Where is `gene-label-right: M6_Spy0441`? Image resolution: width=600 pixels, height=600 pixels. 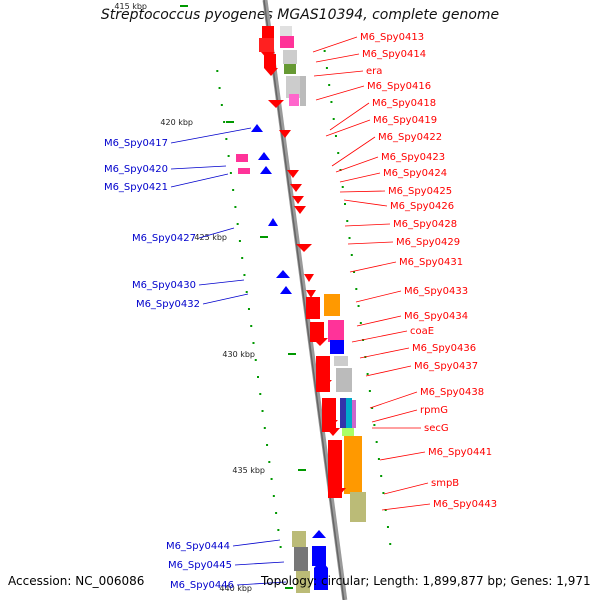
gene-label-right: M6_Spy0441 is located at coordinates (460, 452).